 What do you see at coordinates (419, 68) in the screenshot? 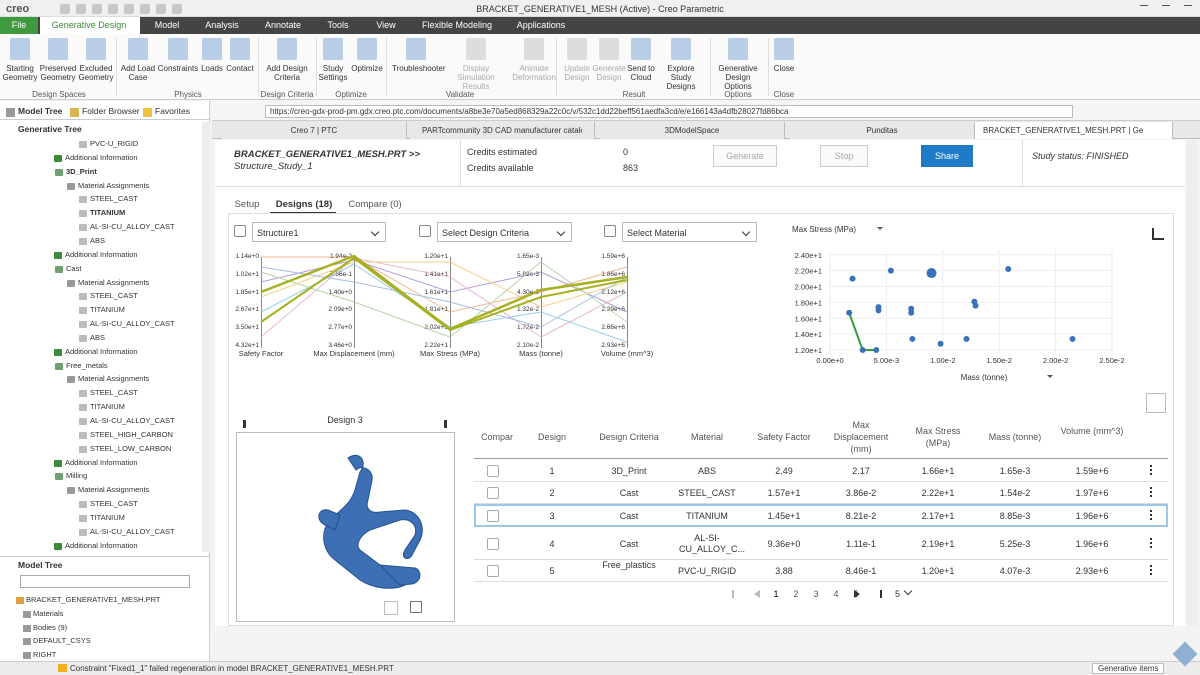
I see `ribbon-button: Troubleshooter` at bounding box center [419, 68].